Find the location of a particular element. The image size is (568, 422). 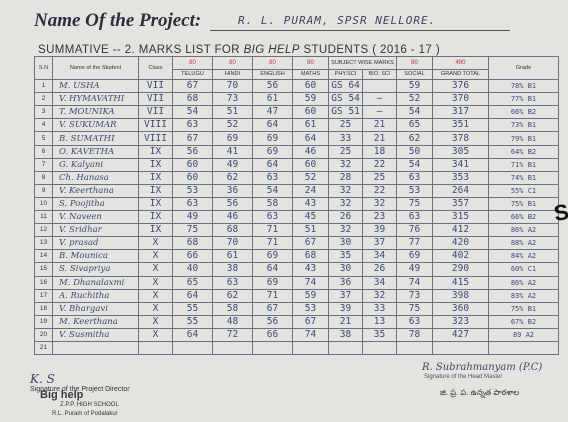

cell-telugu: 65 is located at coordinates (192, 282).